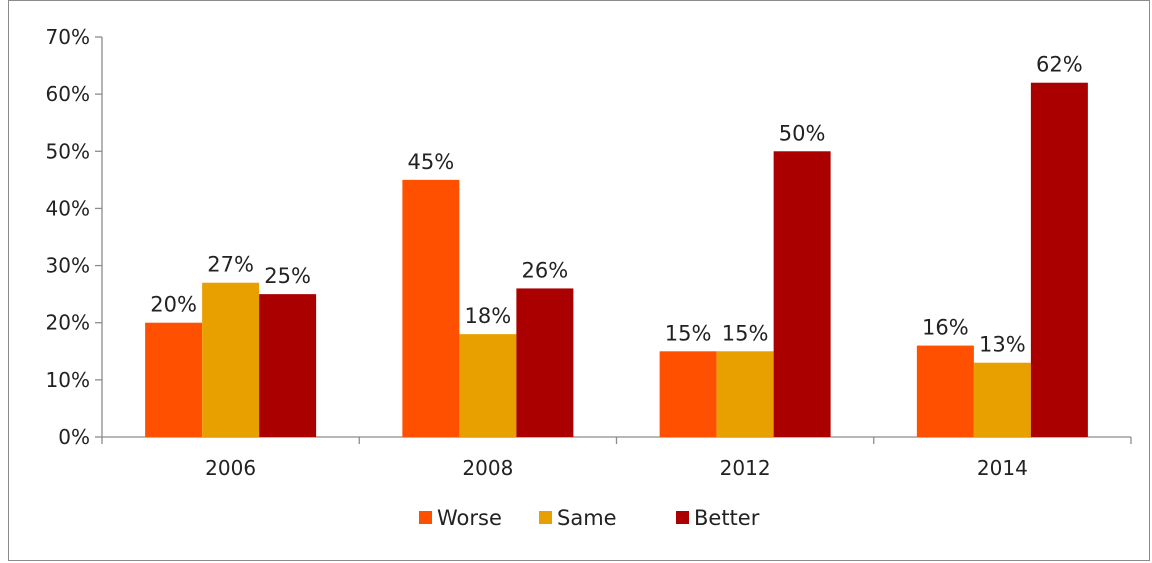 The image size is (1152, 563). Describe the element at coordinates (488, 316) in the screenshot. I see `data-label: 18%` at that location.